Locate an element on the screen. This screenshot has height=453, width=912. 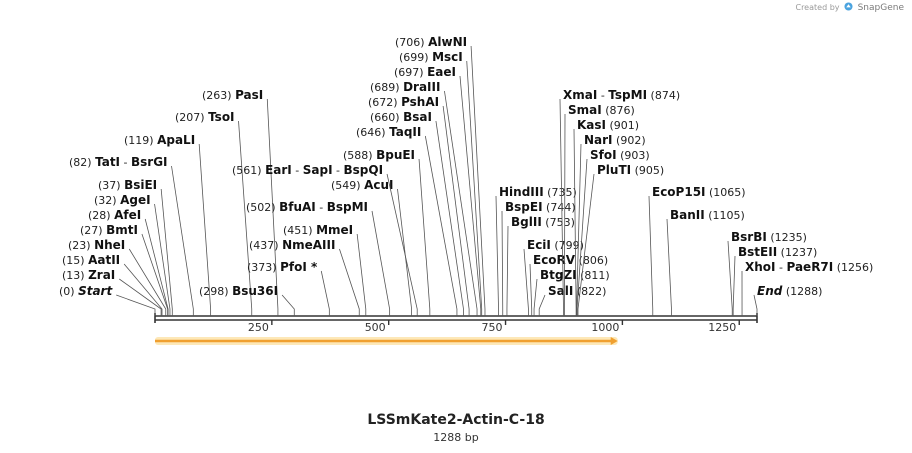
site-label-text: (28) AfeI is located at coordinates (114, 215).